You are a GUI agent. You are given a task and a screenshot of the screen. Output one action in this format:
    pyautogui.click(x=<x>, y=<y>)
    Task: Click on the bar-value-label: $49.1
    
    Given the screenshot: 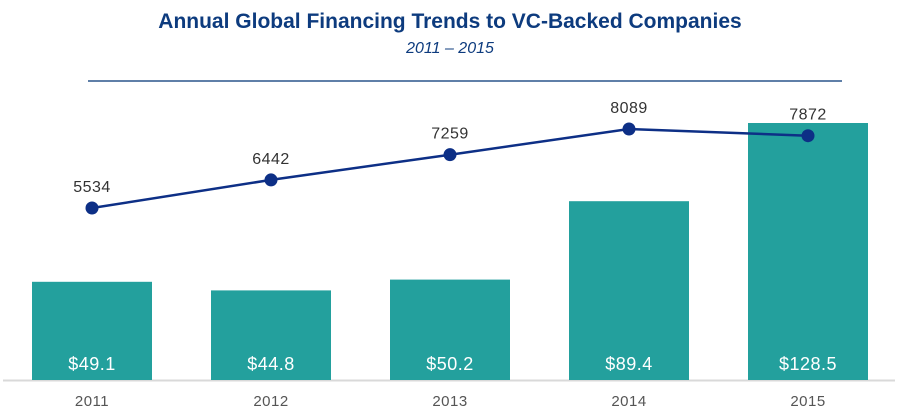 What is the action you would take?
    pyautogui.click(x=92, y=364)
    